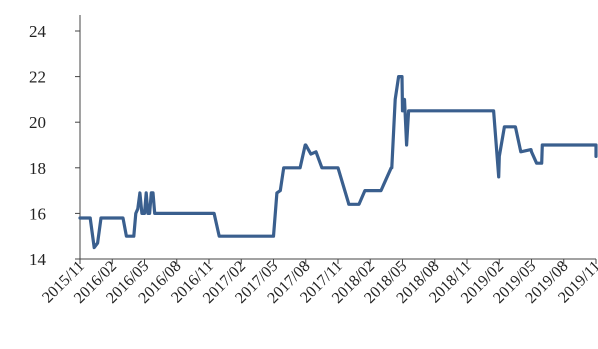 The width and height of the screenshot is (598, 349). What do you see at coordinates (37, 122) in the screenshot?
I see `y-tick-label: 20` at bounding box center [37, 122].